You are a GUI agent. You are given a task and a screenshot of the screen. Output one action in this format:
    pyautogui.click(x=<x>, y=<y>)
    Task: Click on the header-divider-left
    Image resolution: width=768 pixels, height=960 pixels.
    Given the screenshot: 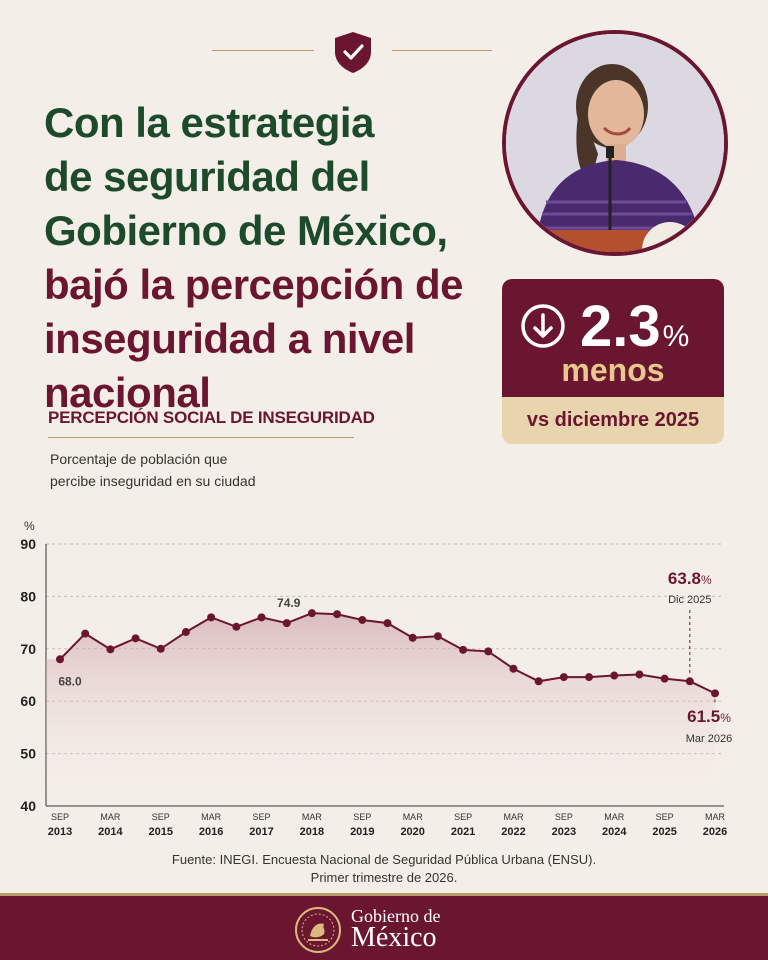 What is the action you would take?
    pyautogui.click(x=263, y=50)
    